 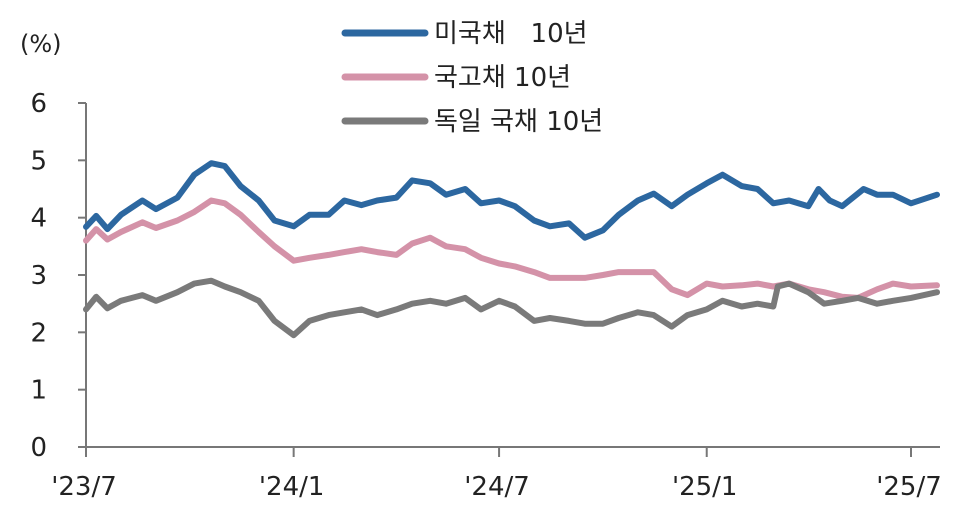 I want to click on y-unit-label: (%), so click(x=41, y=44).